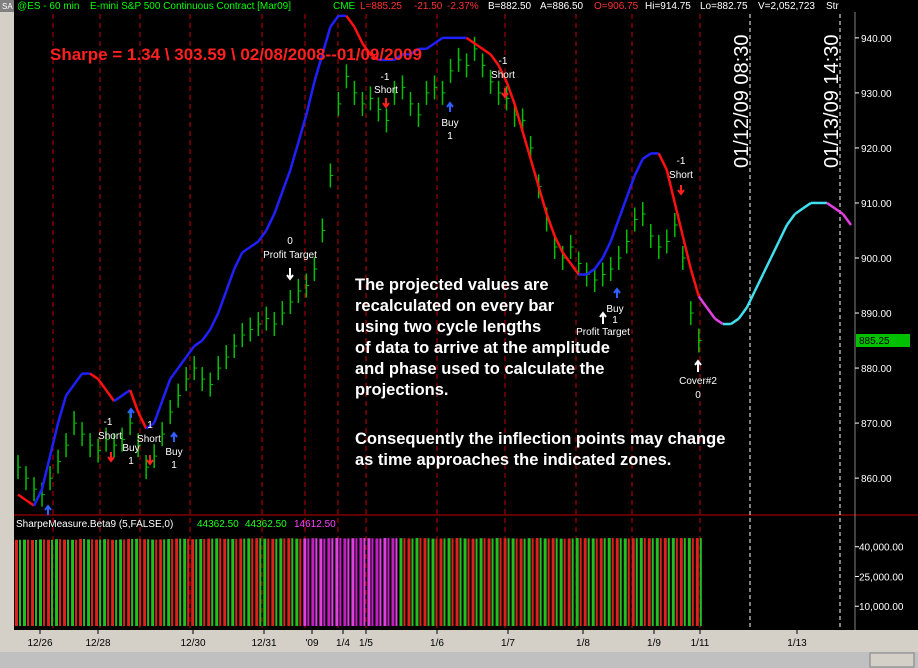  What do you see at coordinates (881, 607) in the screenshot?
I see `y-tick-label: 10,000.00` at bounding box center [881, 607].